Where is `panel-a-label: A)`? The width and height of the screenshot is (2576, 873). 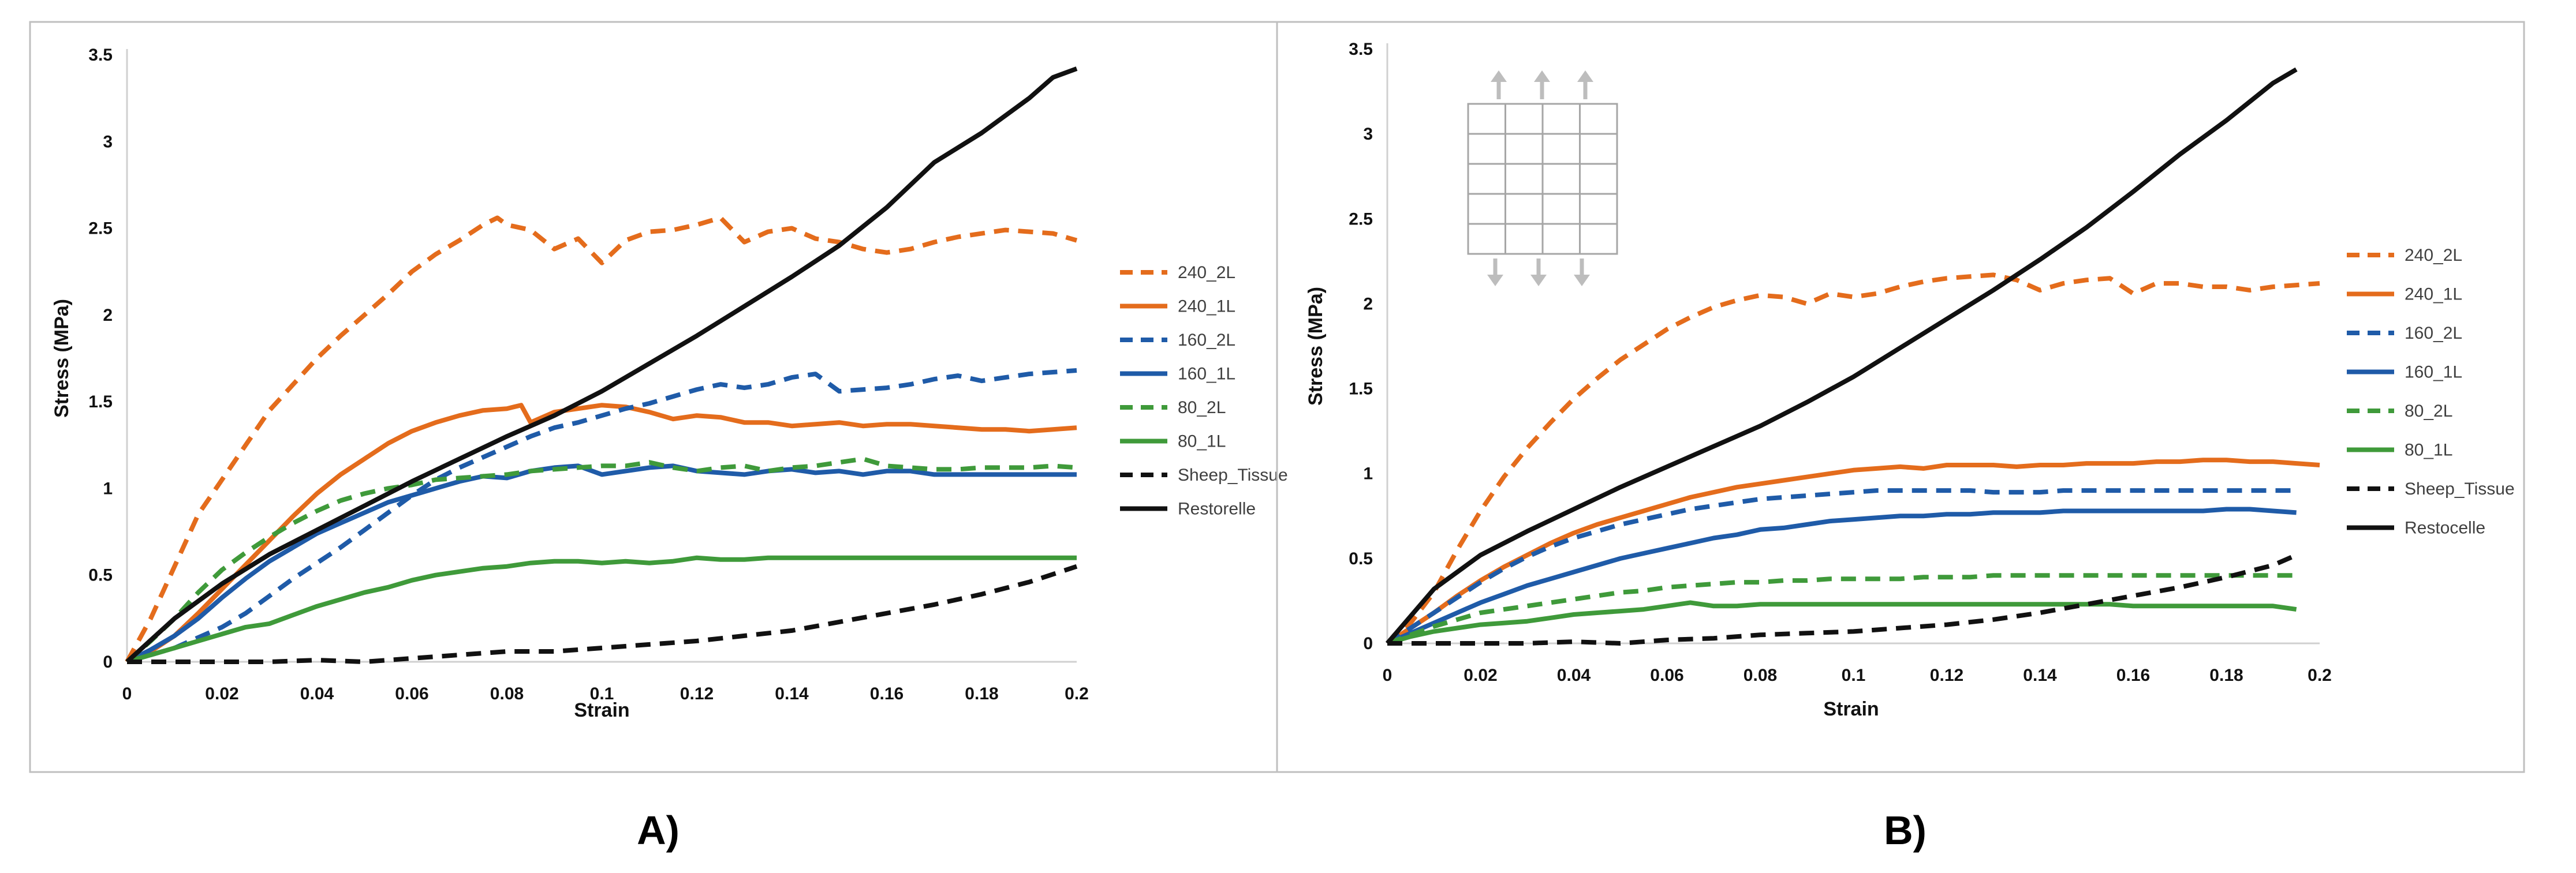
panel-a-label: A) is located at coordinates (658, 830).